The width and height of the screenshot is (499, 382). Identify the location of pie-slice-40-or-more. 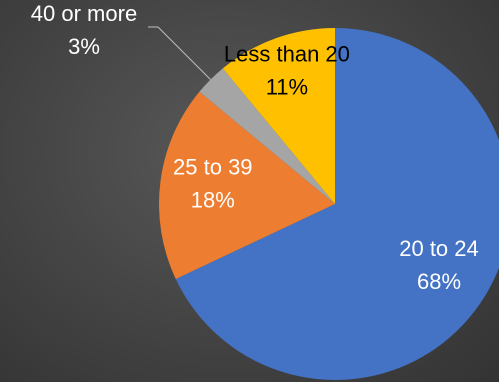
(267, 136).